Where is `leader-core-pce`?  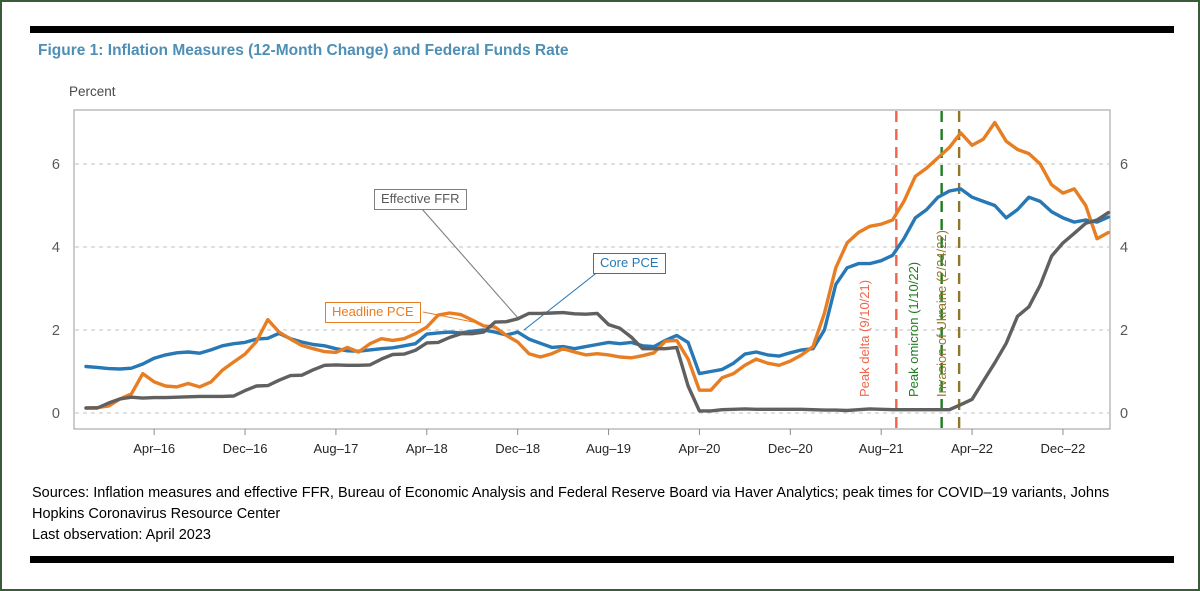
leader-core-pce is located at coordinates (561, 300).